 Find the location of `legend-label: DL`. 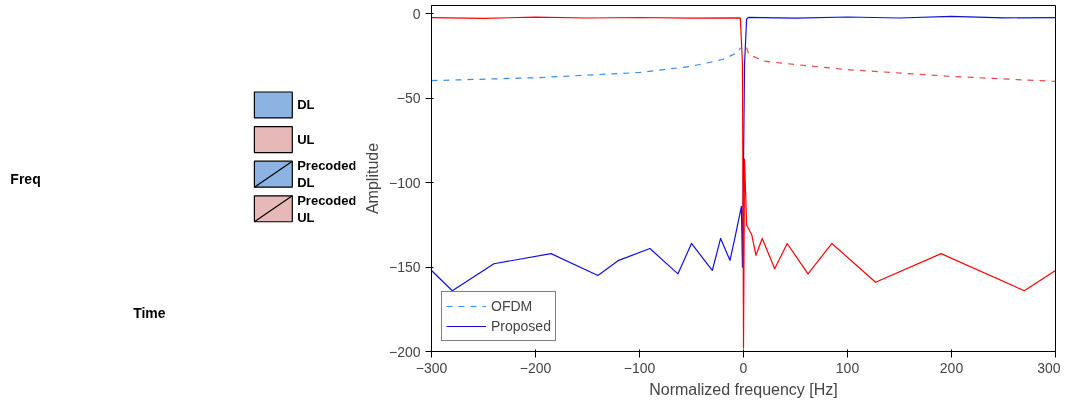

legend-label: DL is located at coordinates (306, 105).